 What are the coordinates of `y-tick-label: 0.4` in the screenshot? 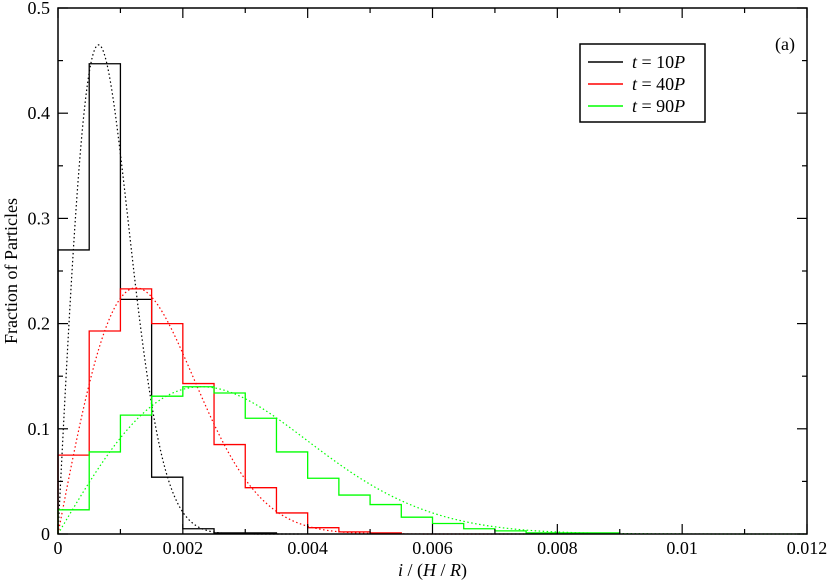 It's located at (39, 113).